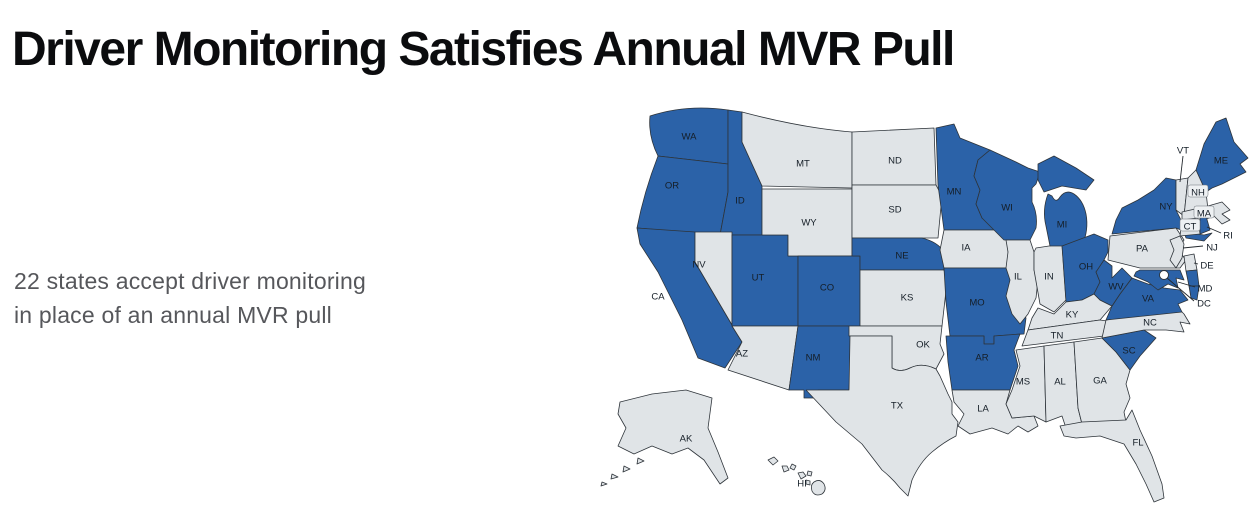 This screenshot has width=1252, height=532. What do you see at coordinates (1049, 277) in the screenshot?
I see `state-label-IN: IN` at bounding box center [1049, 277].